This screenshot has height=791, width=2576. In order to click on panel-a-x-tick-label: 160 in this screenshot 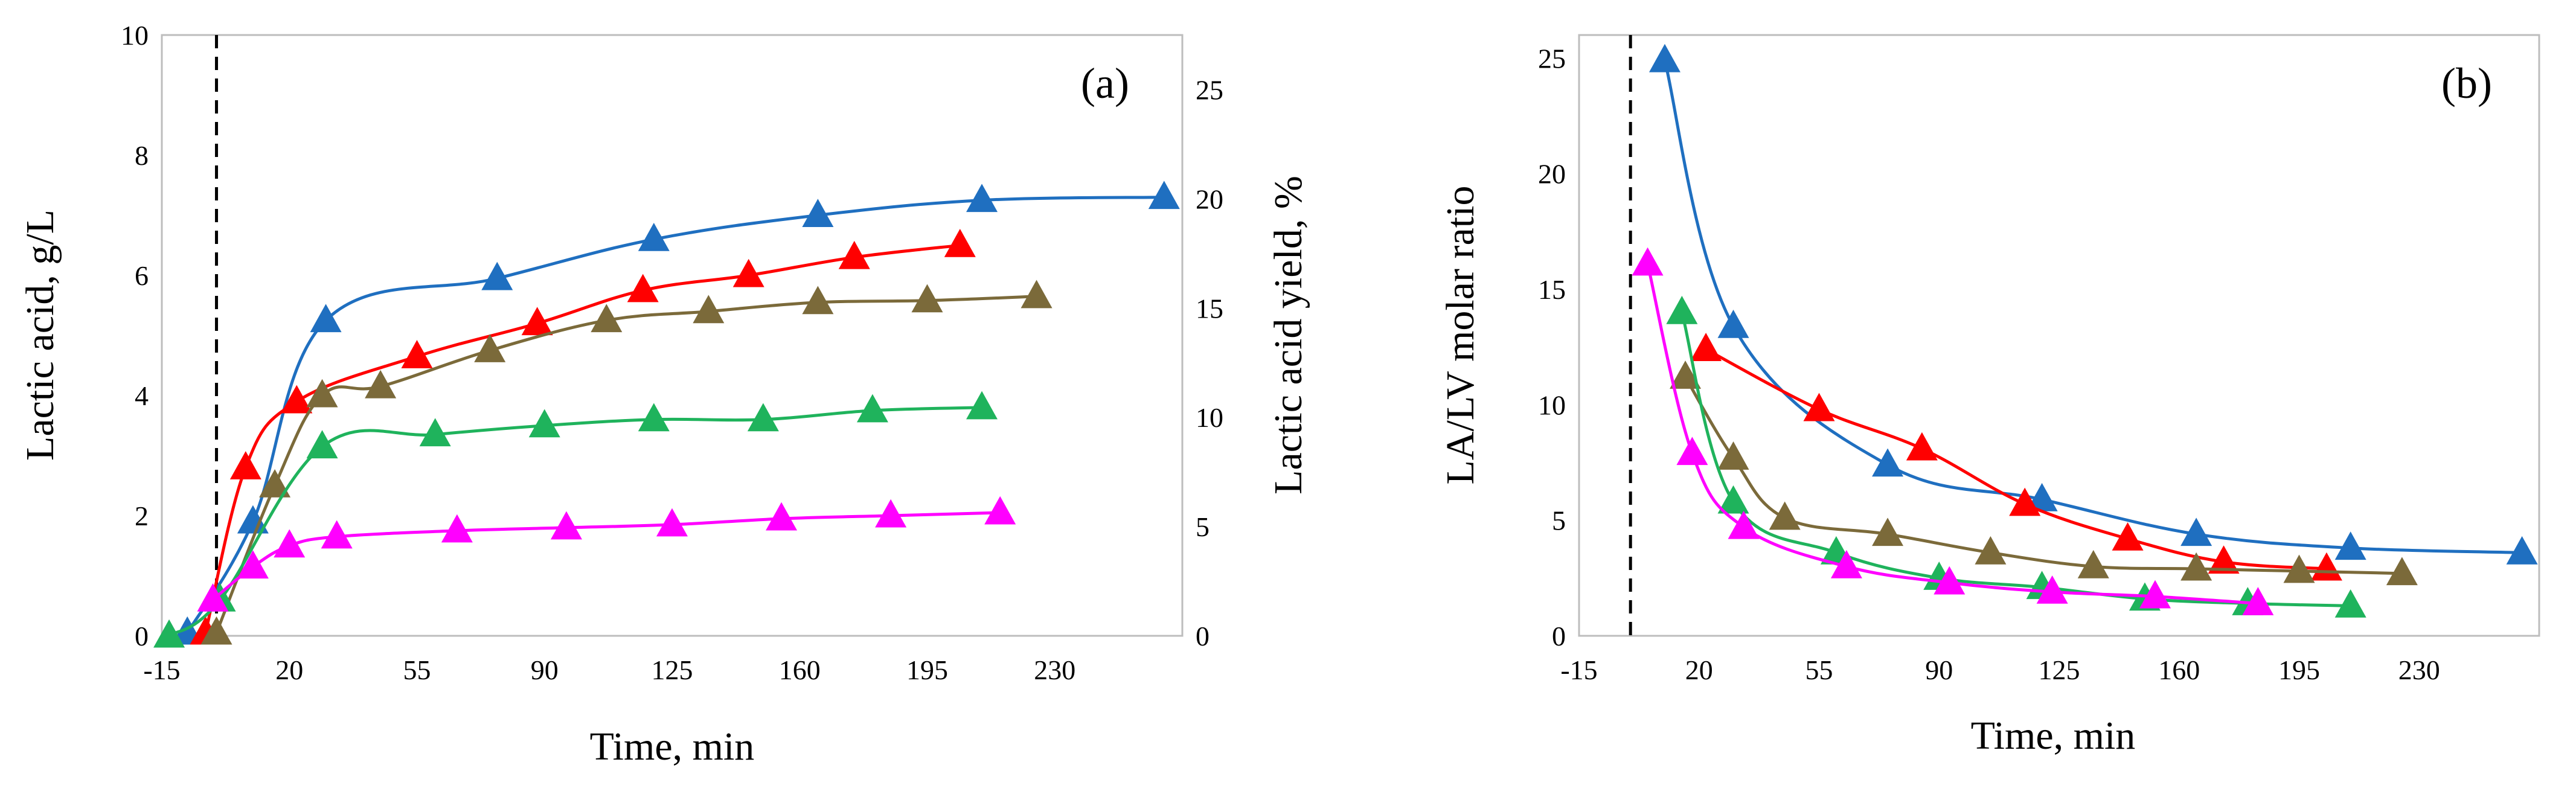, I will do `click(800, 670)`.